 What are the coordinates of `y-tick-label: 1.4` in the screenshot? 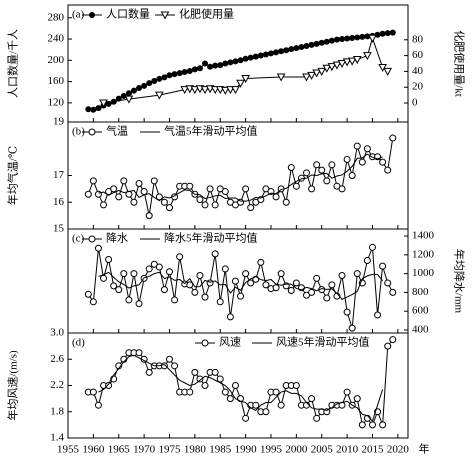 It's located at (57, 438).